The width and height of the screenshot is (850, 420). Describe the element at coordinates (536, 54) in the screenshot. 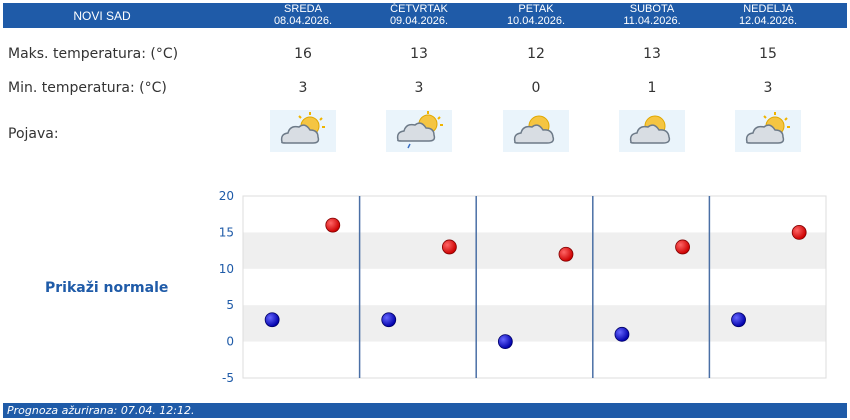

I see `max-temperature-value: 12` at that location.